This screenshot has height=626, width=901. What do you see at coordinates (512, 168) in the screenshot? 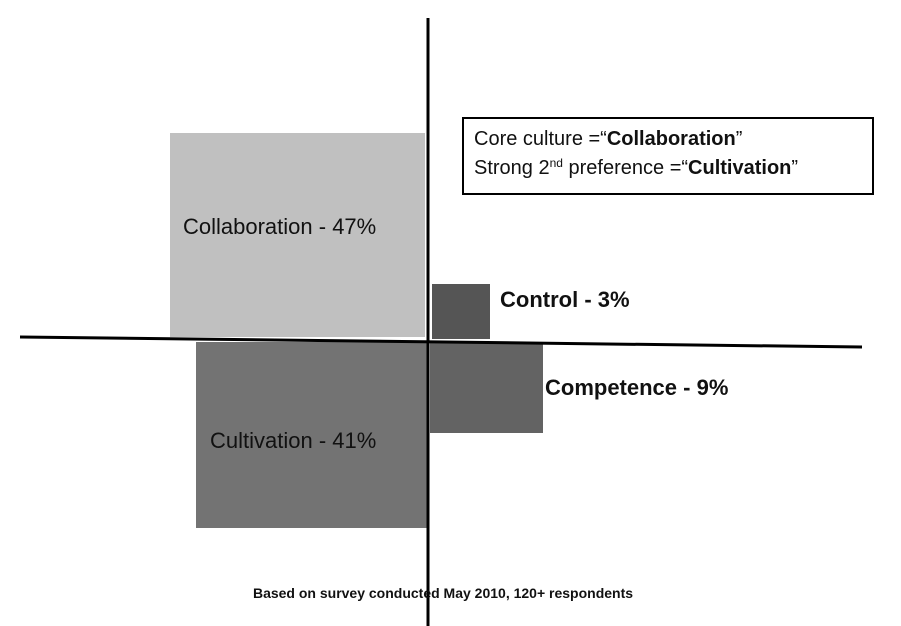
I see `text: Strong 2` at bounding box center [512, 168].